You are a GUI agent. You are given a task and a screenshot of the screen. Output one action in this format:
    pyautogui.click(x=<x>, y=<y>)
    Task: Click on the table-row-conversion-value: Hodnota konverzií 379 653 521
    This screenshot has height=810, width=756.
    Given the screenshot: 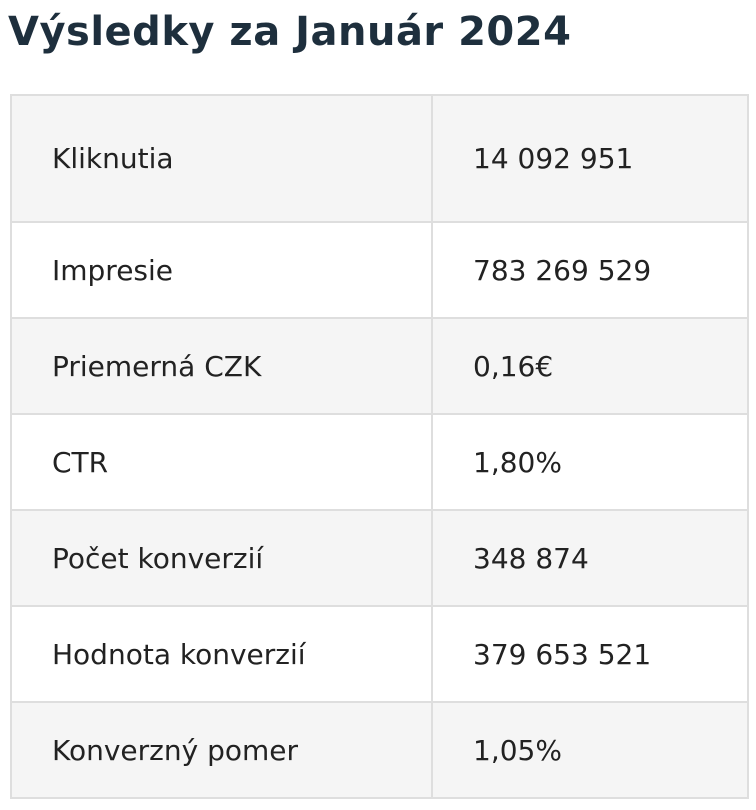 What is the action you would take?
    pyautogui.click(x=379, y=654)
    